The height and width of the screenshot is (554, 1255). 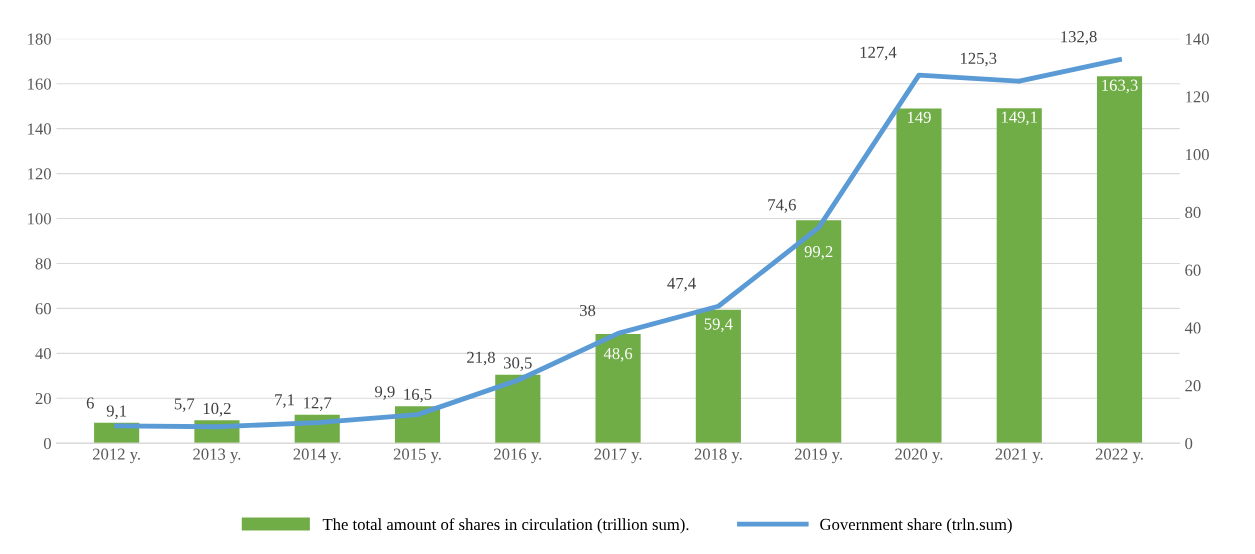 I want to click on y-tick-label: 80, so click(x=43, y=264).